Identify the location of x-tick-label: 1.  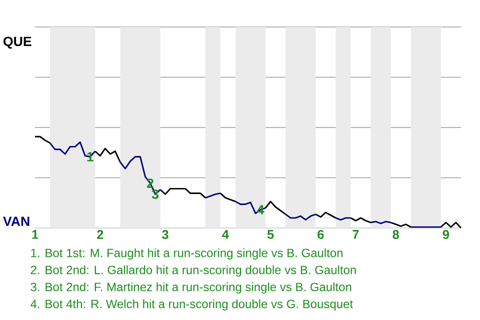
(35, 234).